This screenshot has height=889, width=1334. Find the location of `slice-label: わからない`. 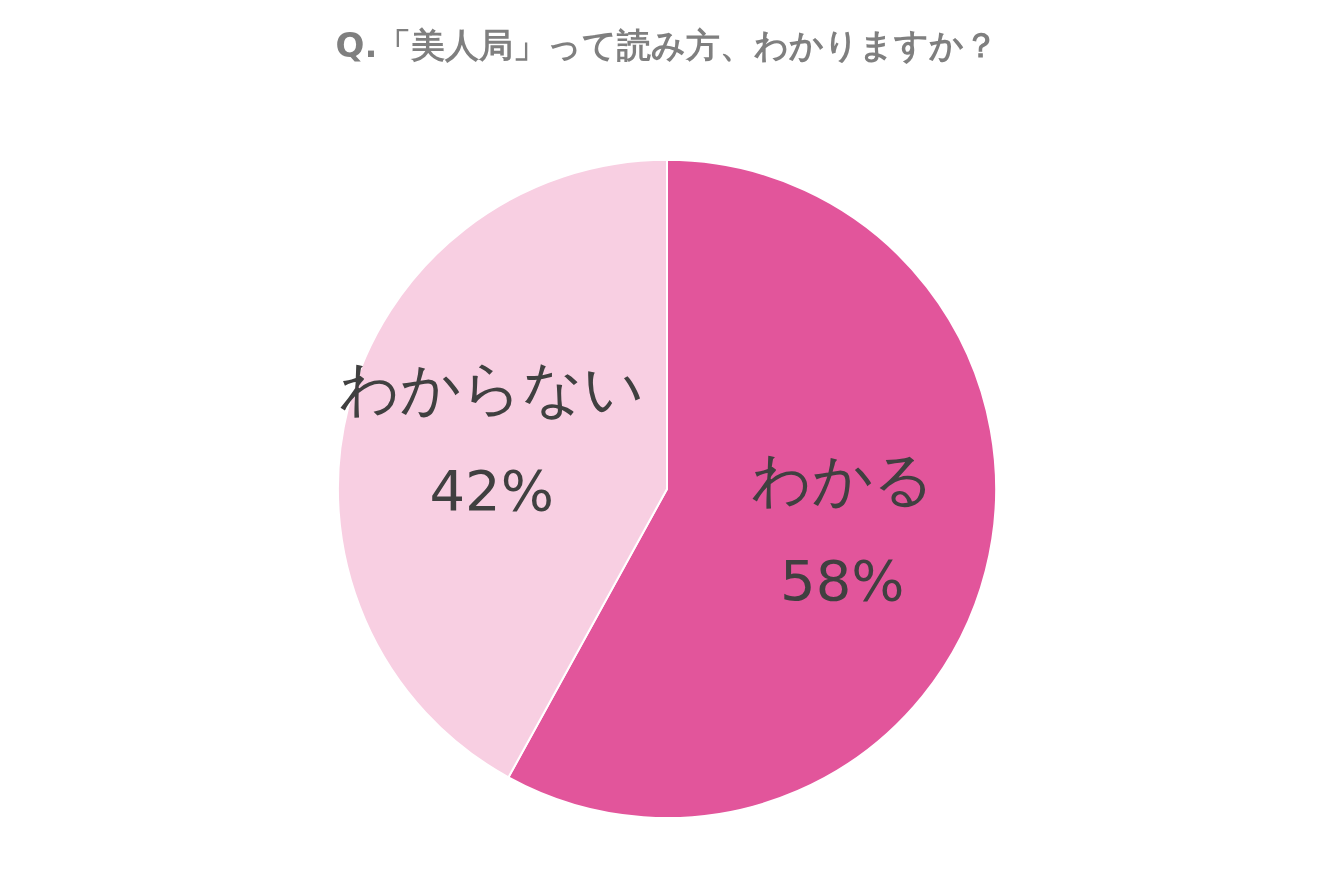

slice-label: わからない is located at coordinates (492, 388).